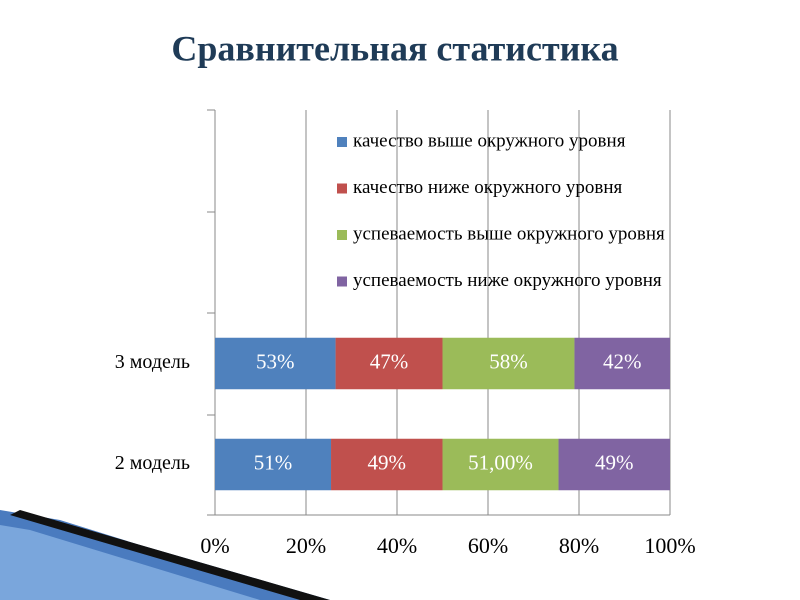 This screenshot has width=800, height=600. What do you see at coordinates (214, 545) in the screenshot?
I see `x-tick-label: 0%` at bounding box center [214, 545].